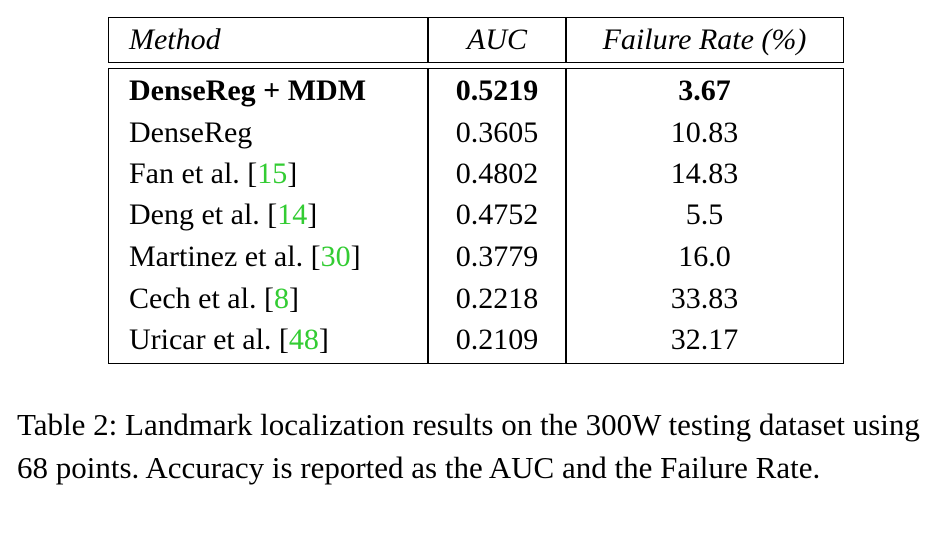 This screenshot has height=544, width=948. What do you see at coordinates (704, 256) in the screenshot?
I see `failure-rate-cell: 16.0` at bounding box center [704, 256].